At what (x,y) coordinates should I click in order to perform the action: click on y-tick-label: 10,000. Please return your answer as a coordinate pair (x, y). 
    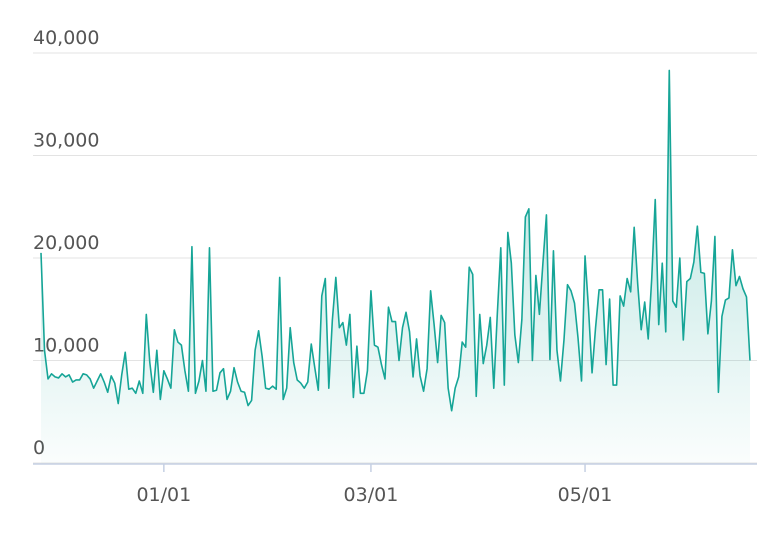
    Looking at the image, I should click on (66, 346).